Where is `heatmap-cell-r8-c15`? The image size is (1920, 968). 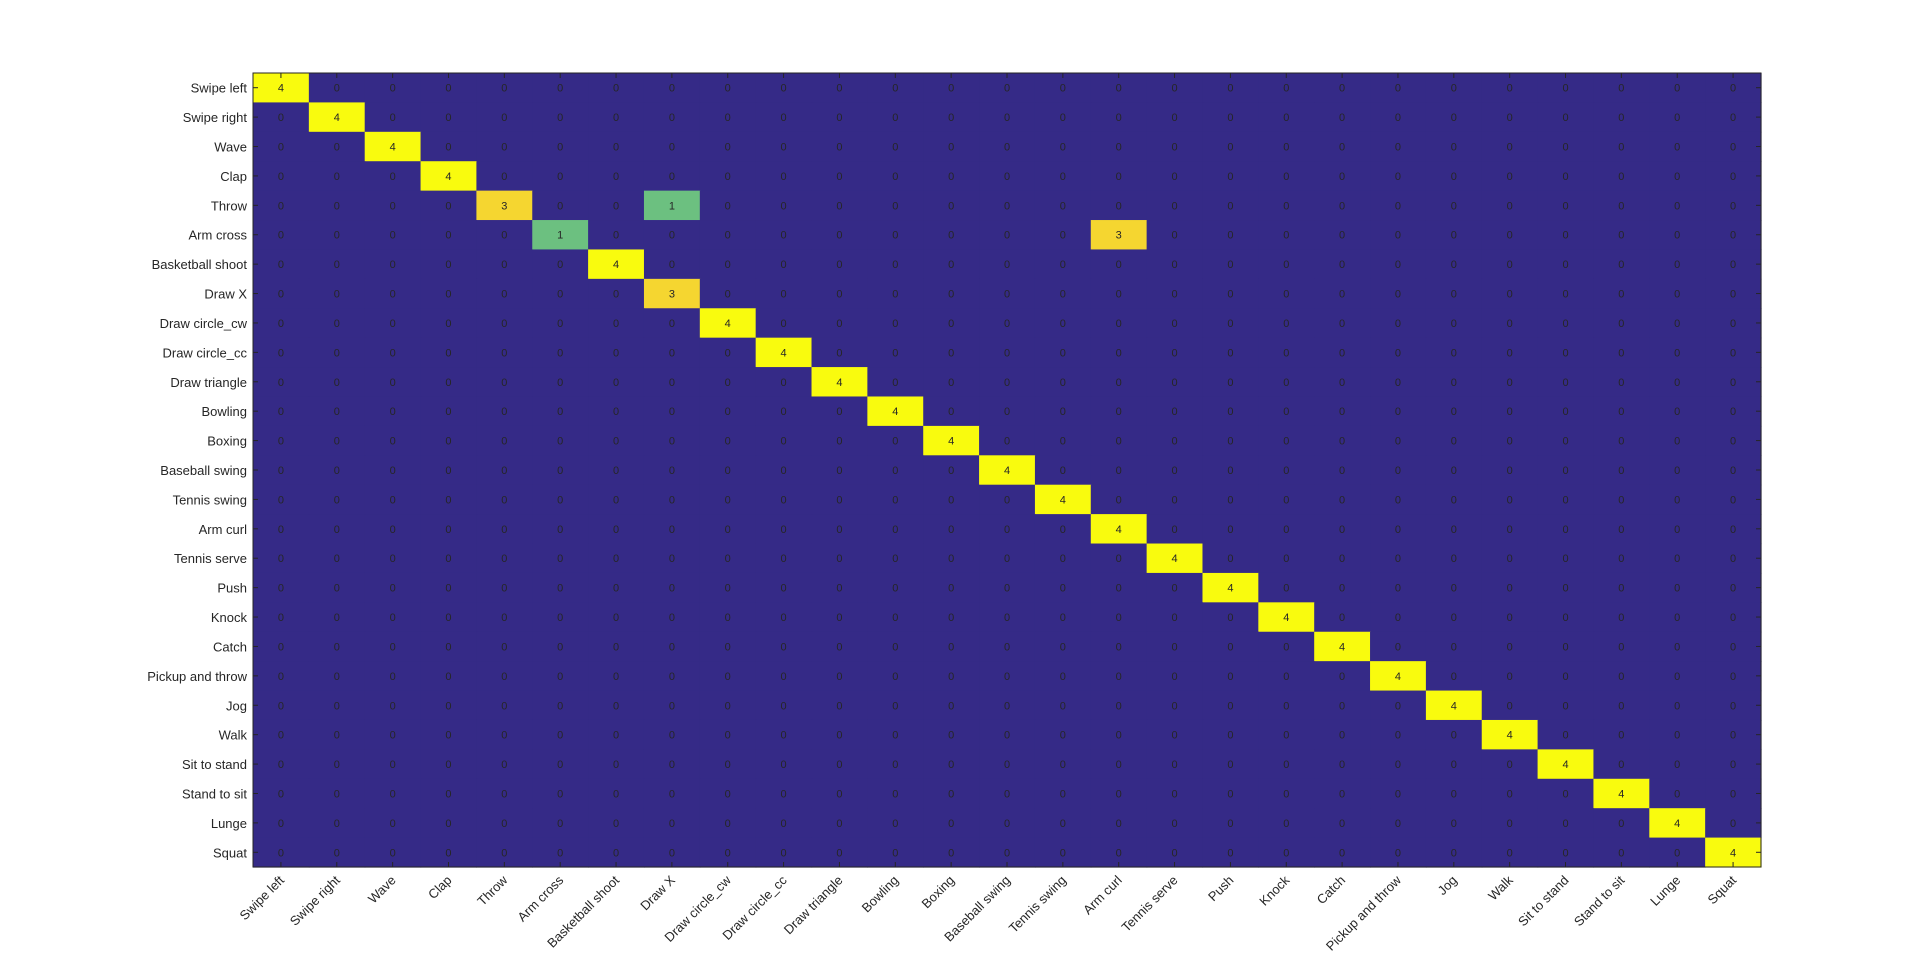 heatmap-cell-r8-c15 is located at coordinates (1119, 323).